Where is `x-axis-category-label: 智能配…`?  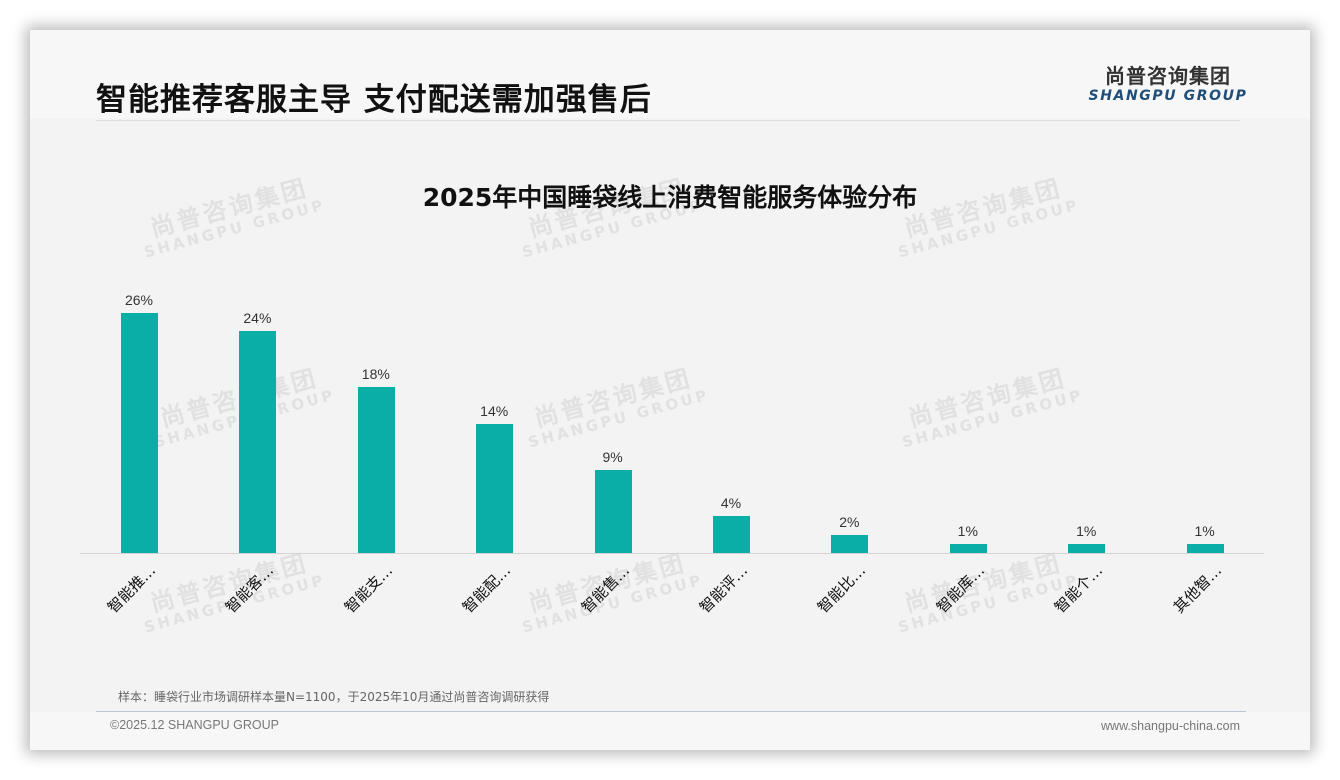
x-axis-category-label: 智能配… is located at coordinates (487, 589).